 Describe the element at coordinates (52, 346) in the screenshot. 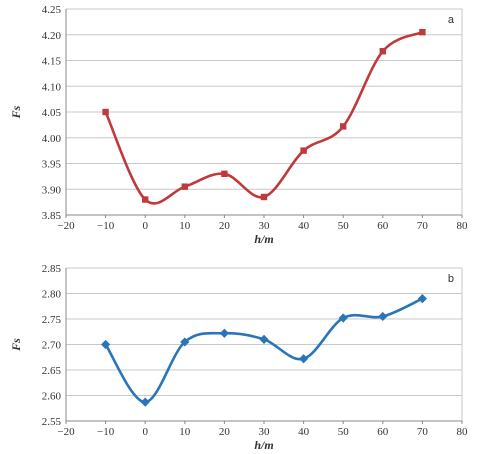

I see `panel-b-y-tick-label: 2.70` at that location.